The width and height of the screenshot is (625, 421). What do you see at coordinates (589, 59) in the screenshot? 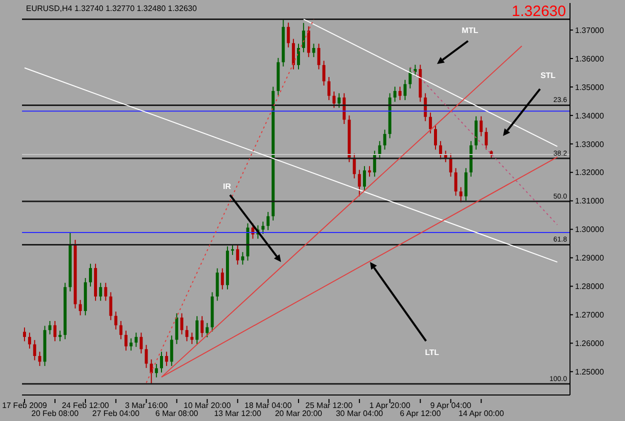
I see `y-tick-label: 1.36000` at bounding box center [589, 59].